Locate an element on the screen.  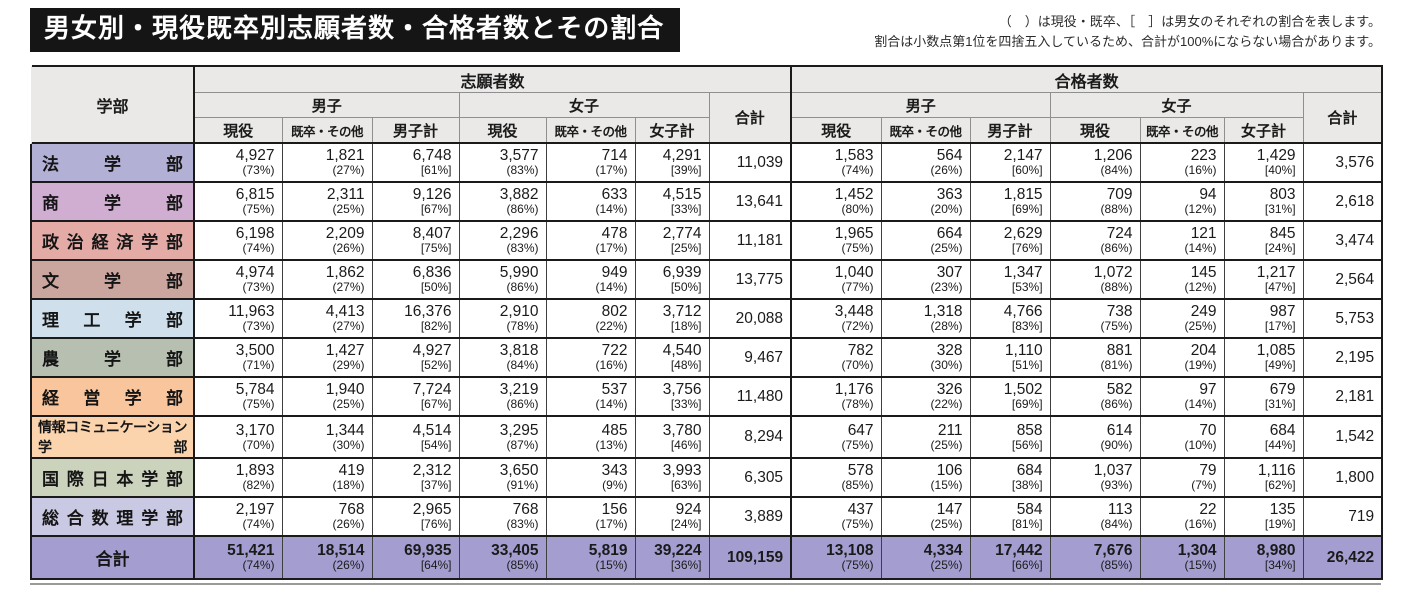
accepted-female-subtotal-cell: 1,217 [47%] is located at coordinates (1263, 279).